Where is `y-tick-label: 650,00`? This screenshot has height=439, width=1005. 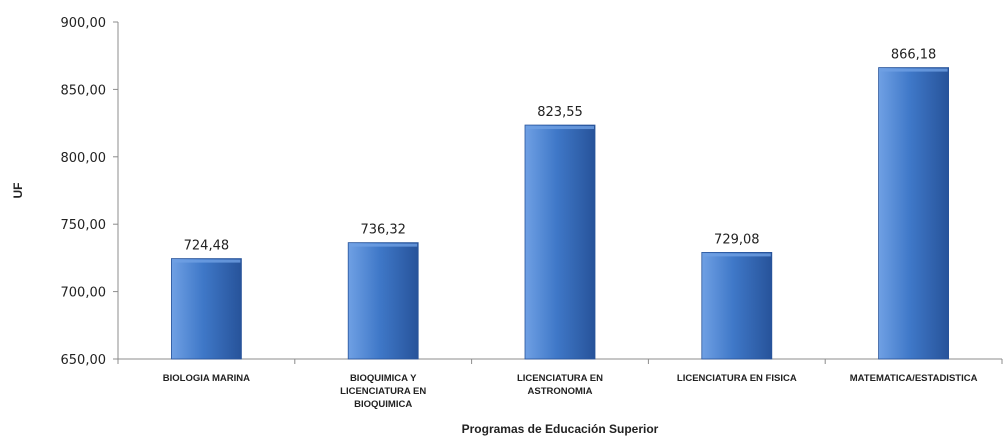 y-tick-label: 650,00 is located at coordinates (84, 360).